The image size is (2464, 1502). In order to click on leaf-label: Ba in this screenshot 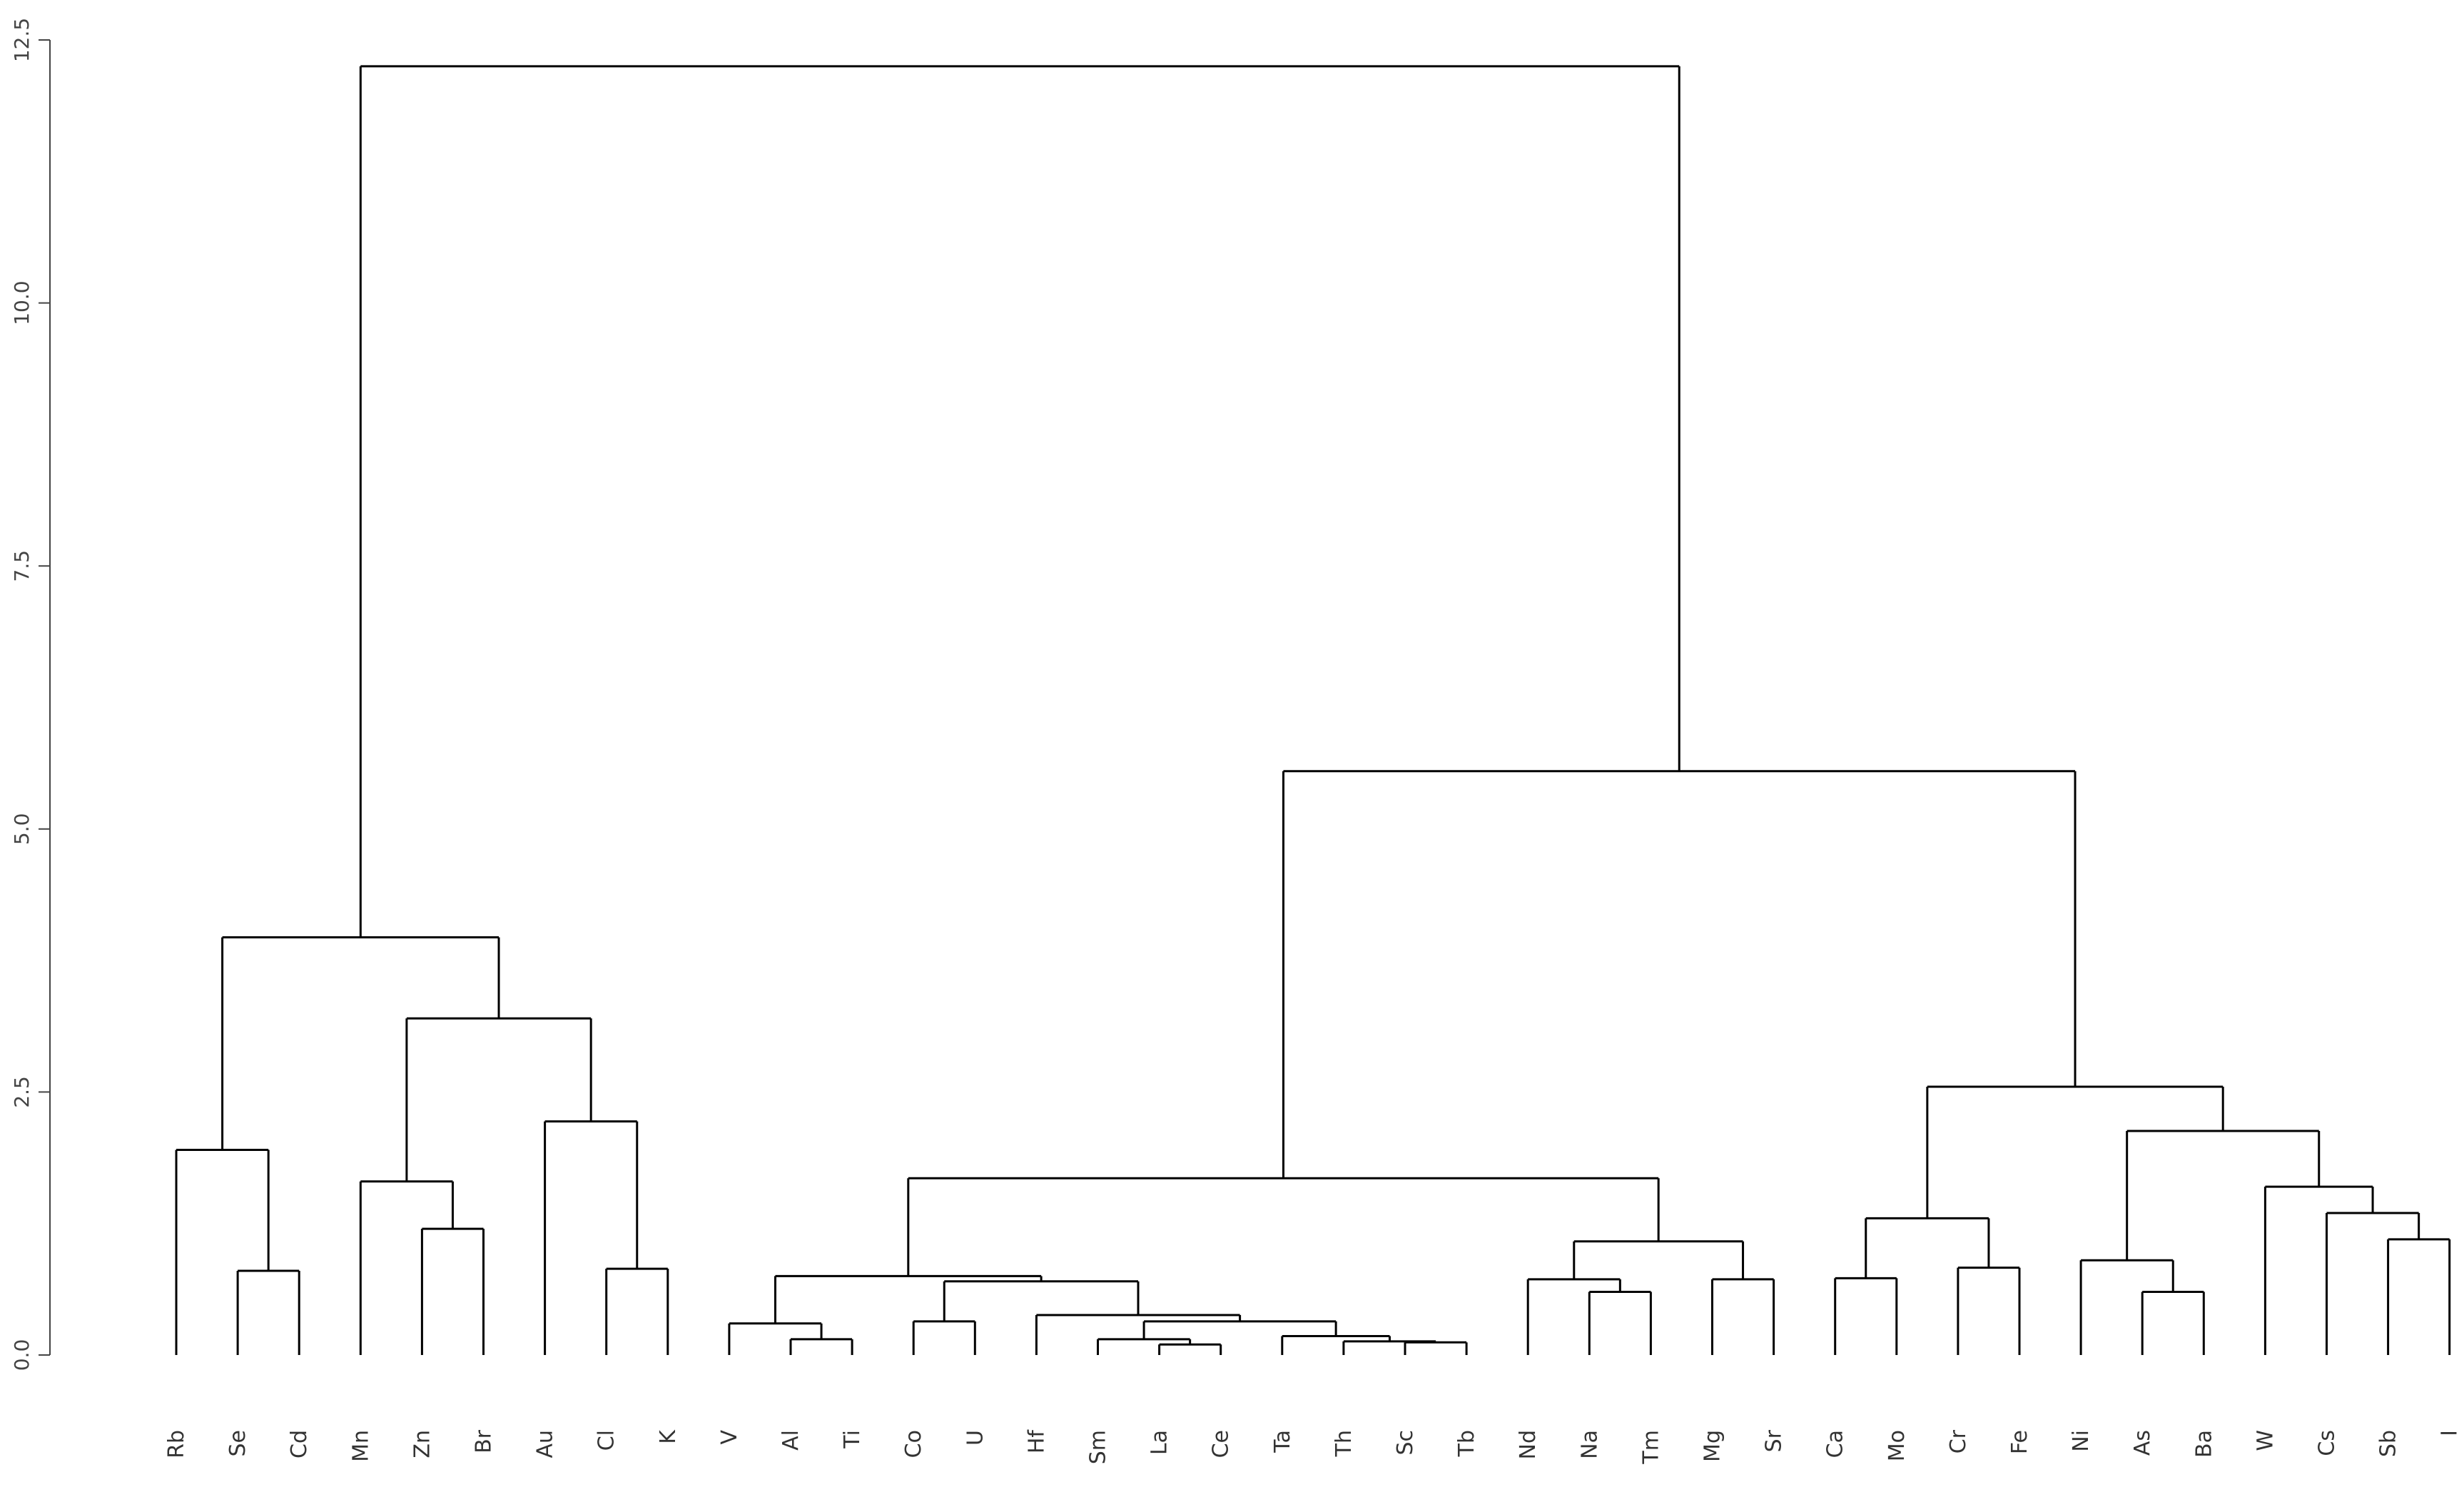, I will do `click(2203, 1444)`.